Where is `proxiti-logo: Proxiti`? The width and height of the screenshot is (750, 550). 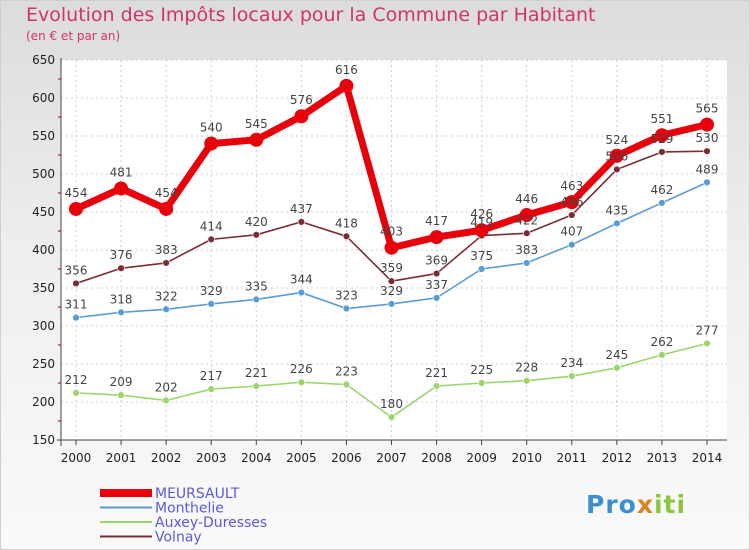
proxiti-logo: Proxiti is located at coordinates (636, 504).